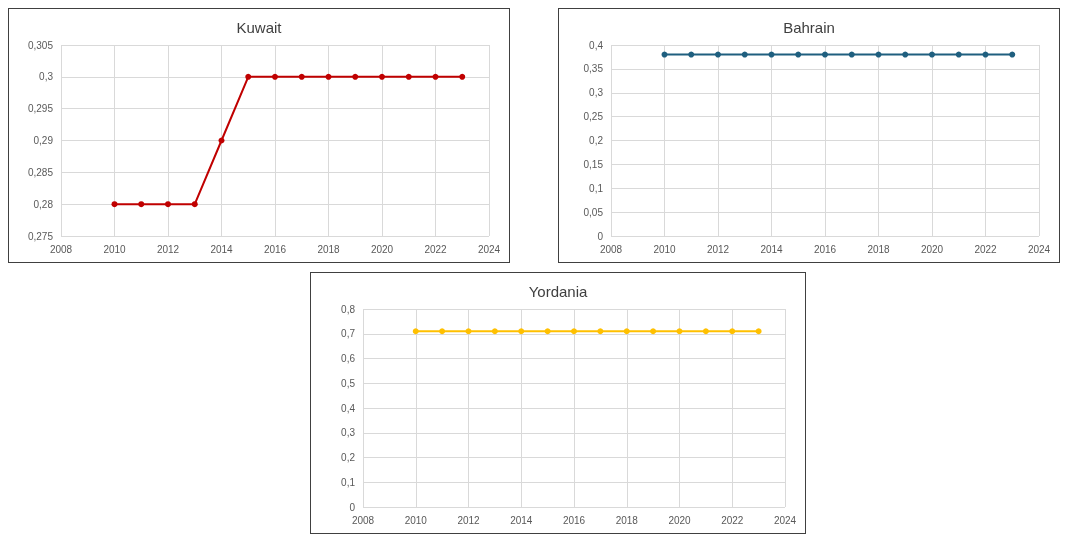 The width and height of the screenshot is (1067, 536). I want to click on y-tick-label: 0,6, so click(348, 358).